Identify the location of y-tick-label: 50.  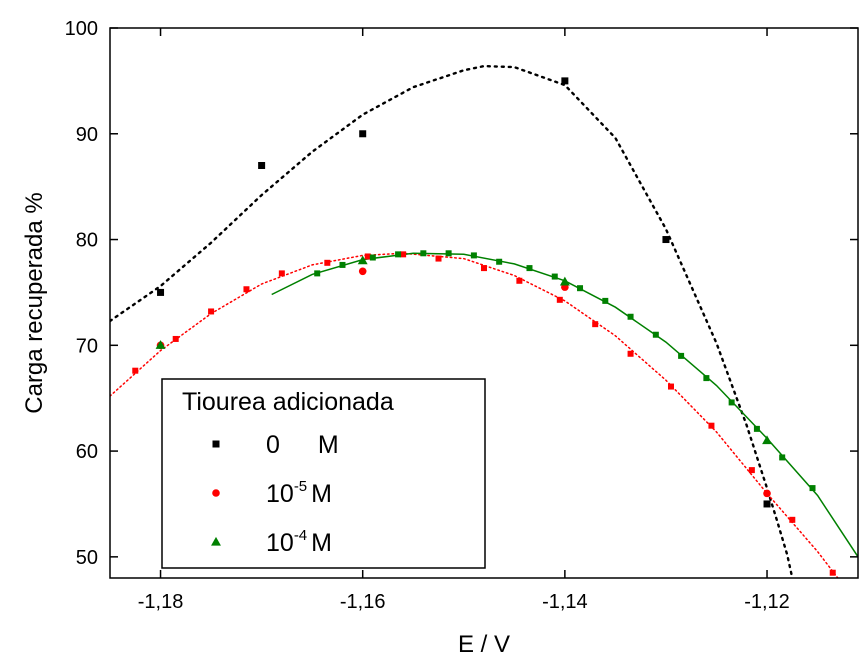
(87, 558).